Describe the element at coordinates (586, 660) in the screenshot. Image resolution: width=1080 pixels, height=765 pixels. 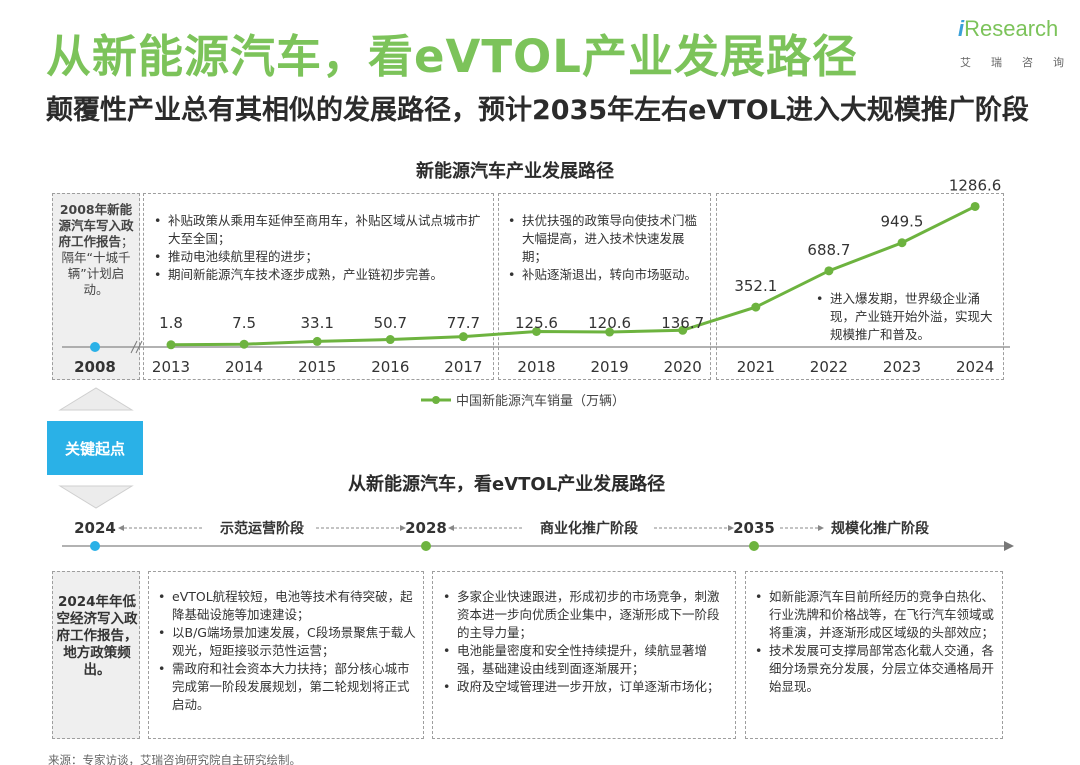
I see `list-item: 电池能量密度和安全性持续提升，续航显著增强，基础建设由线到面逐渐展开；` at that location.